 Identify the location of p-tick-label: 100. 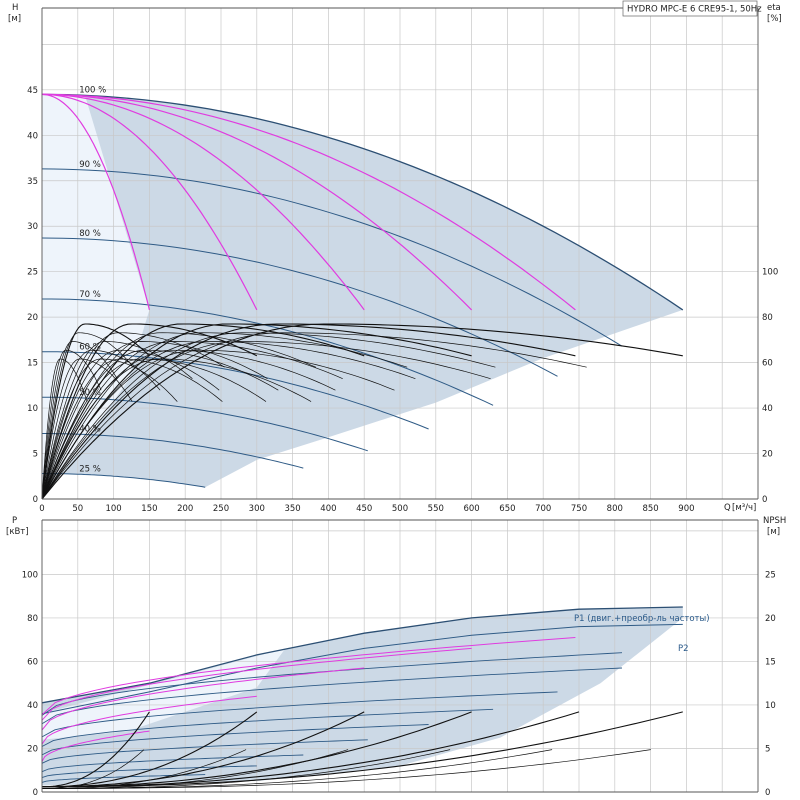
(30, 575).